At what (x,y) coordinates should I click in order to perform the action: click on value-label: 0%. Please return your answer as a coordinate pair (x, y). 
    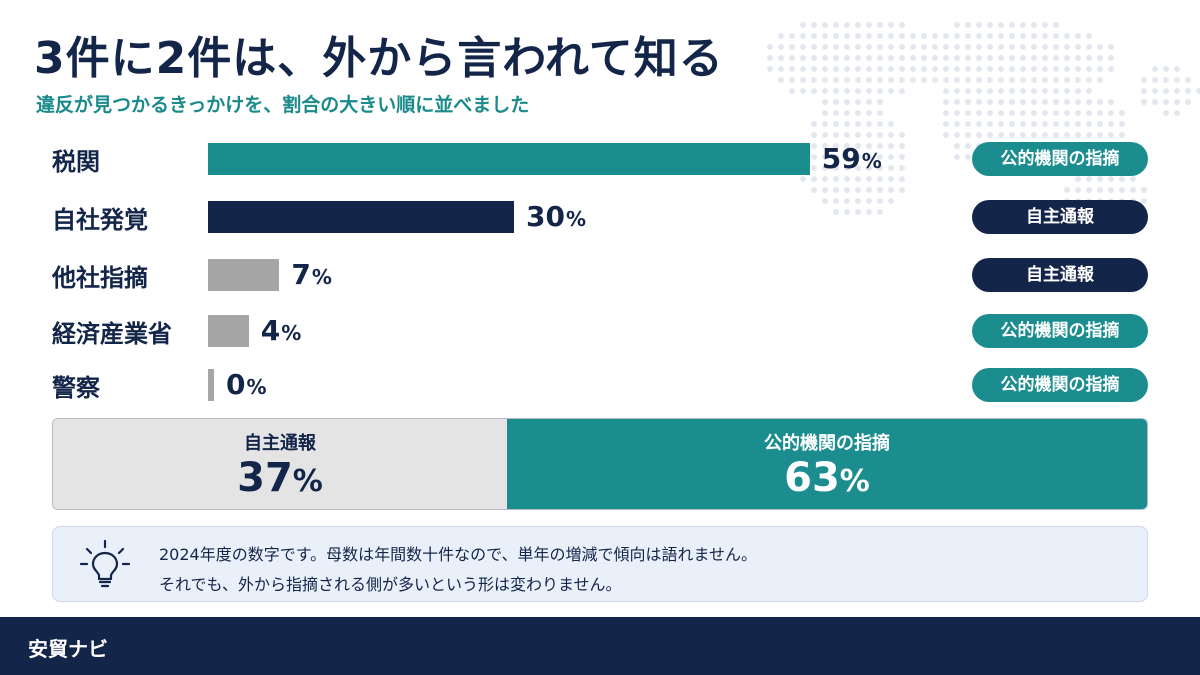
    Looking at the image, I should click on (246, 384).